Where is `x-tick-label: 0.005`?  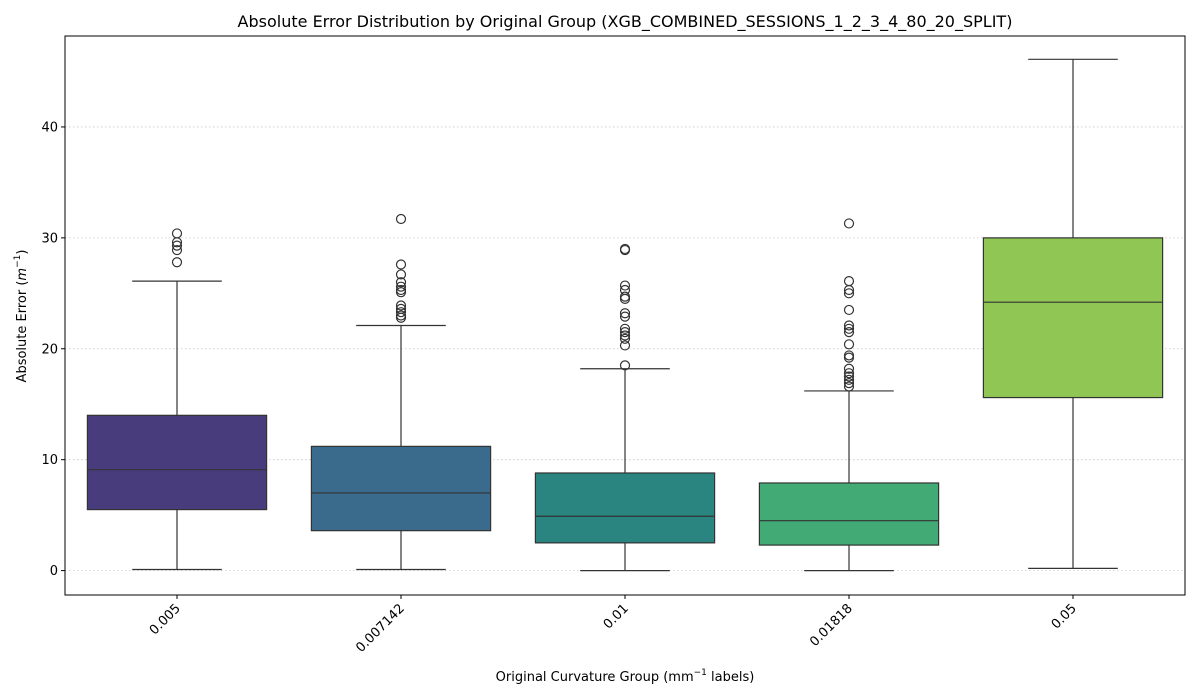 x-tick-label: 0.005 is located at coordinates (165, 619).